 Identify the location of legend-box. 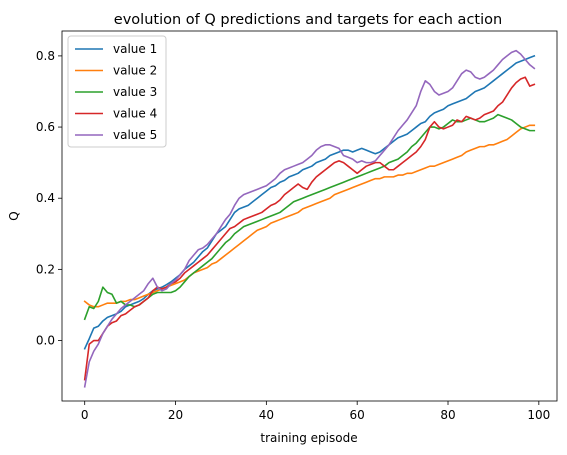
(117, 91).